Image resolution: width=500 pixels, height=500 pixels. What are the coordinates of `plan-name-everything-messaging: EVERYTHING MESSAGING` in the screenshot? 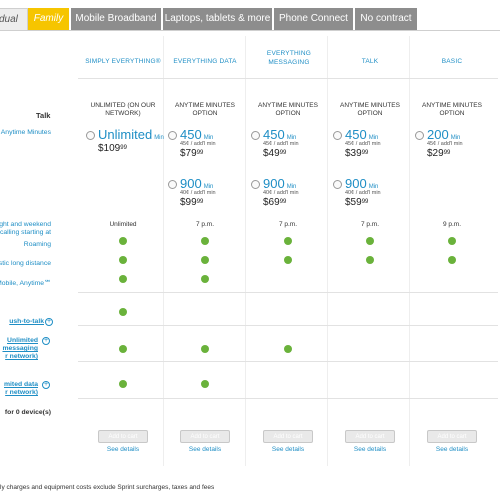 It's located at (289, 58).